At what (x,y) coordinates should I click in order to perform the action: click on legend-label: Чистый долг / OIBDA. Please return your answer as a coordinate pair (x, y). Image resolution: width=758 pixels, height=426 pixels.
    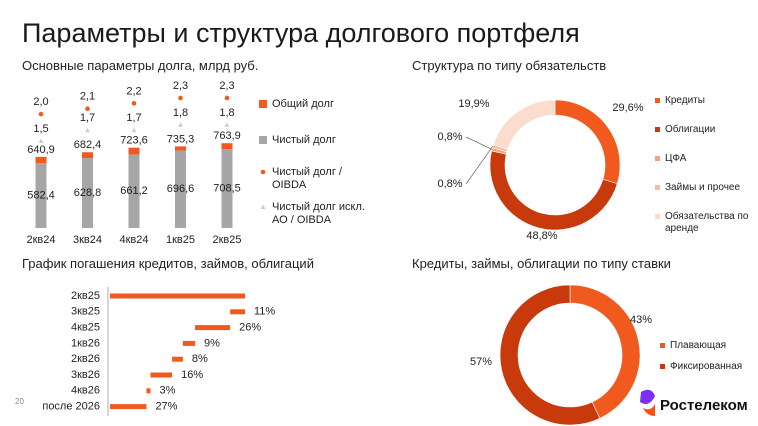
    Looking at the image, I should click on (307, 178).